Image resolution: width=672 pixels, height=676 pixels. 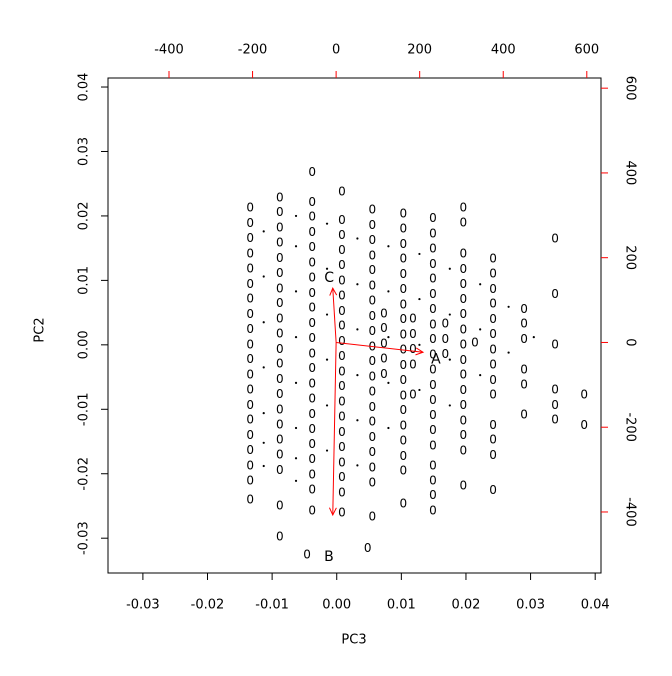 What do you see at coordinates (169, 50) in the screenshot?
I see `x2-tick-label: -400` at bounding box center [169, 50].